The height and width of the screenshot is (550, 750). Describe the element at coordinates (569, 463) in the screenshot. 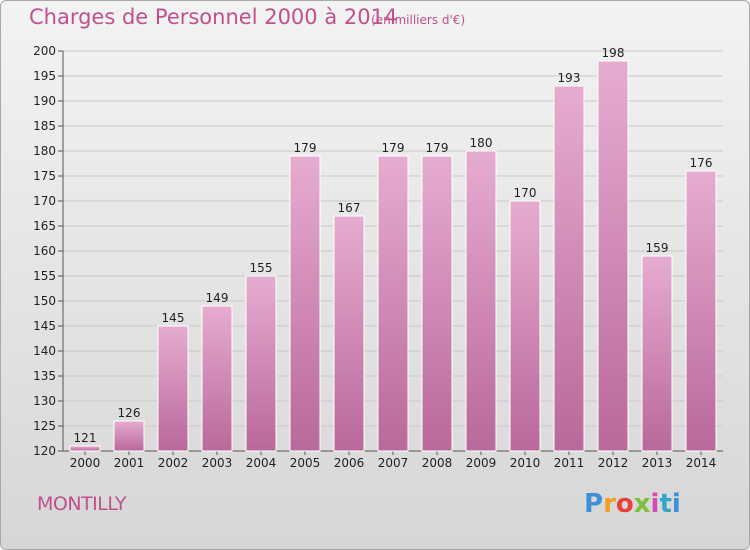

I see `x-tick-label-2011: 2011` at that location.